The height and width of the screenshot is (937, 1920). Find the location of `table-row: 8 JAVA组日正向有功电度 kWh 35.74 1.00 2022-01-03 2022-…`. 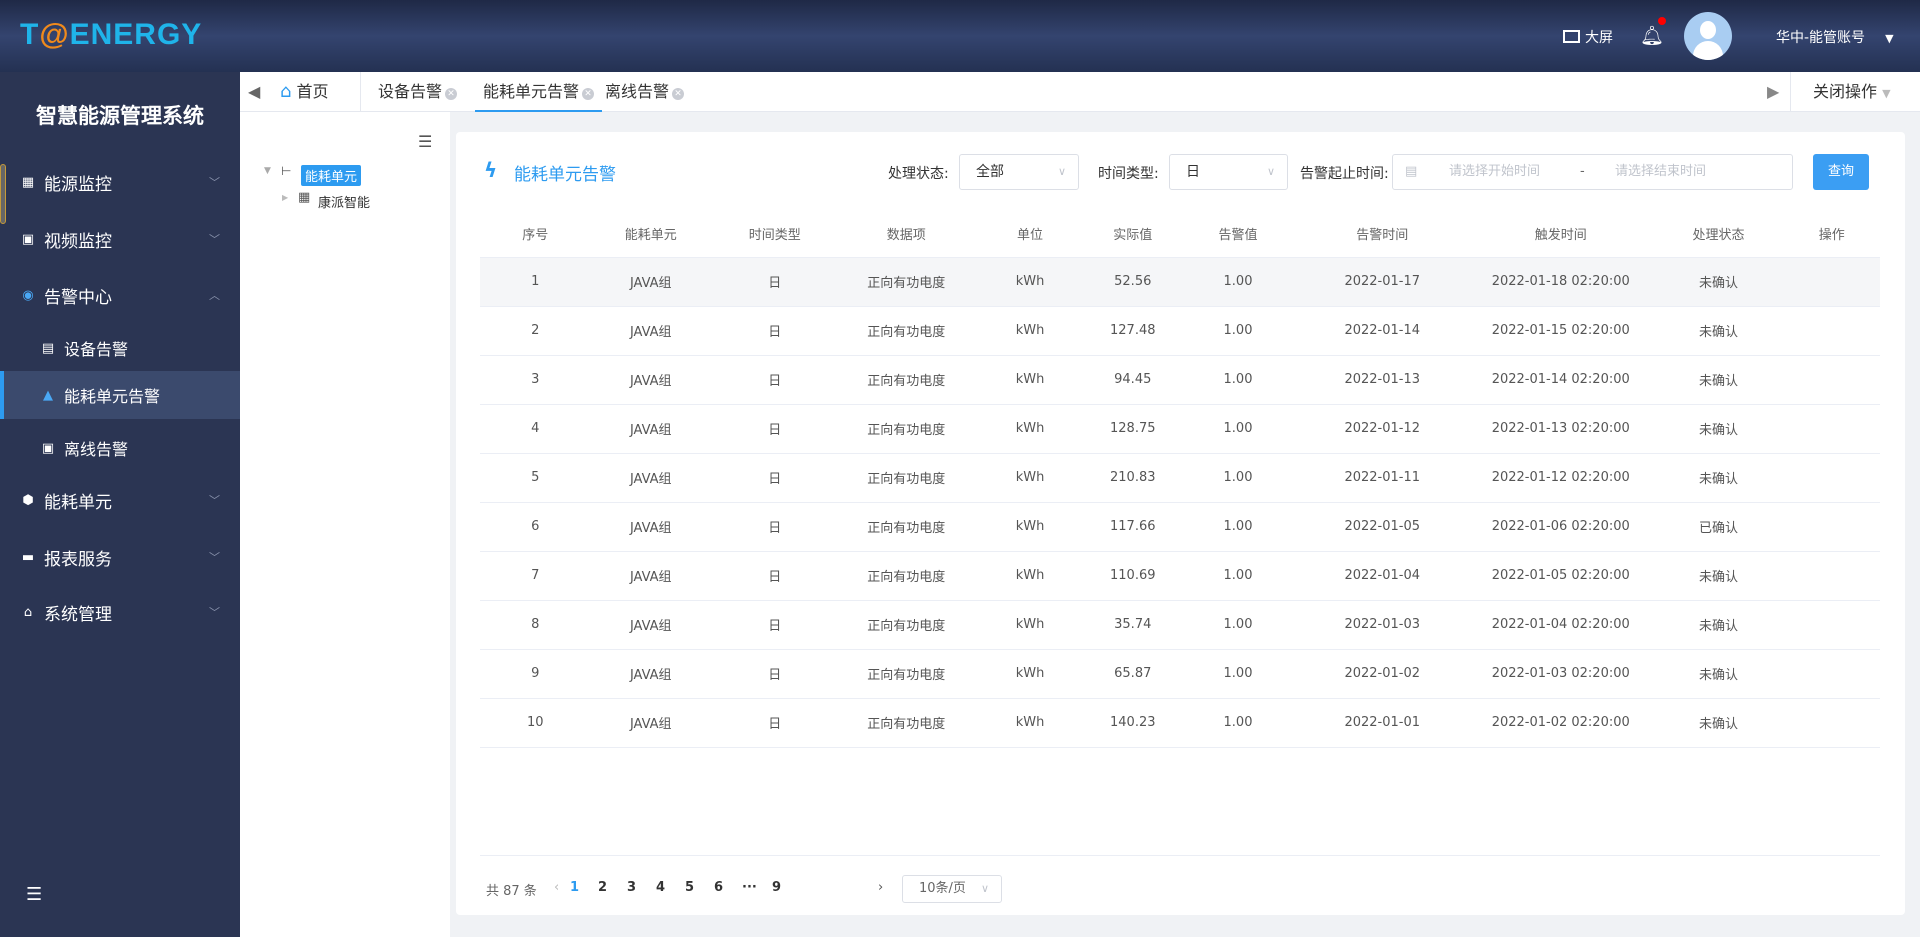

table-row: 8 JAVA组日正向有功电度 kWh 35.74 1.00 2022-01-03 2022-… is located at coordinates (1180, 625).